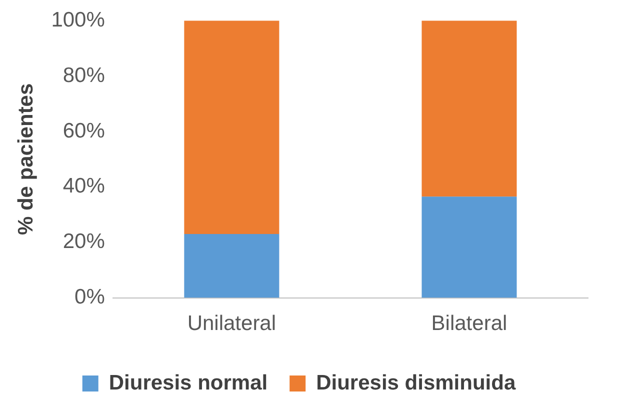 This screenshot has height=410, width=628. Describe the element at coordinates (83, 130) in the screenshot. I see `y-tick-label: 60%` at that location.